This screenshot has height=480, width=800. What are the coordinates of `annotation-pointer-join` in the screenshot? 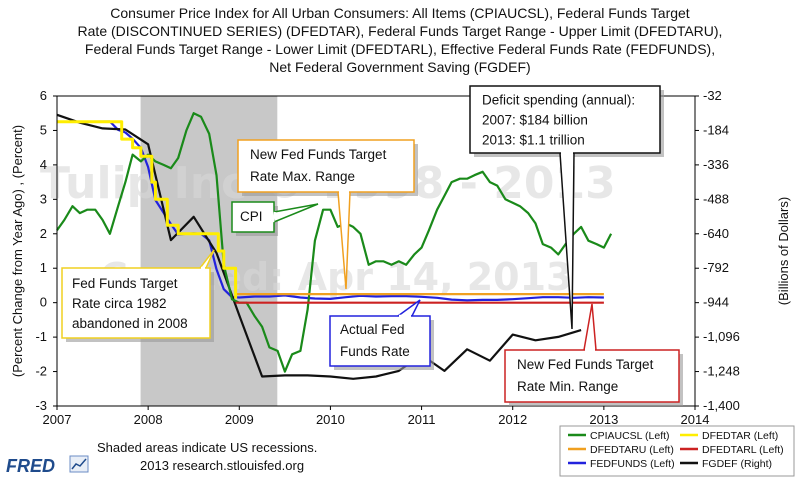 It's located at (274, 217).